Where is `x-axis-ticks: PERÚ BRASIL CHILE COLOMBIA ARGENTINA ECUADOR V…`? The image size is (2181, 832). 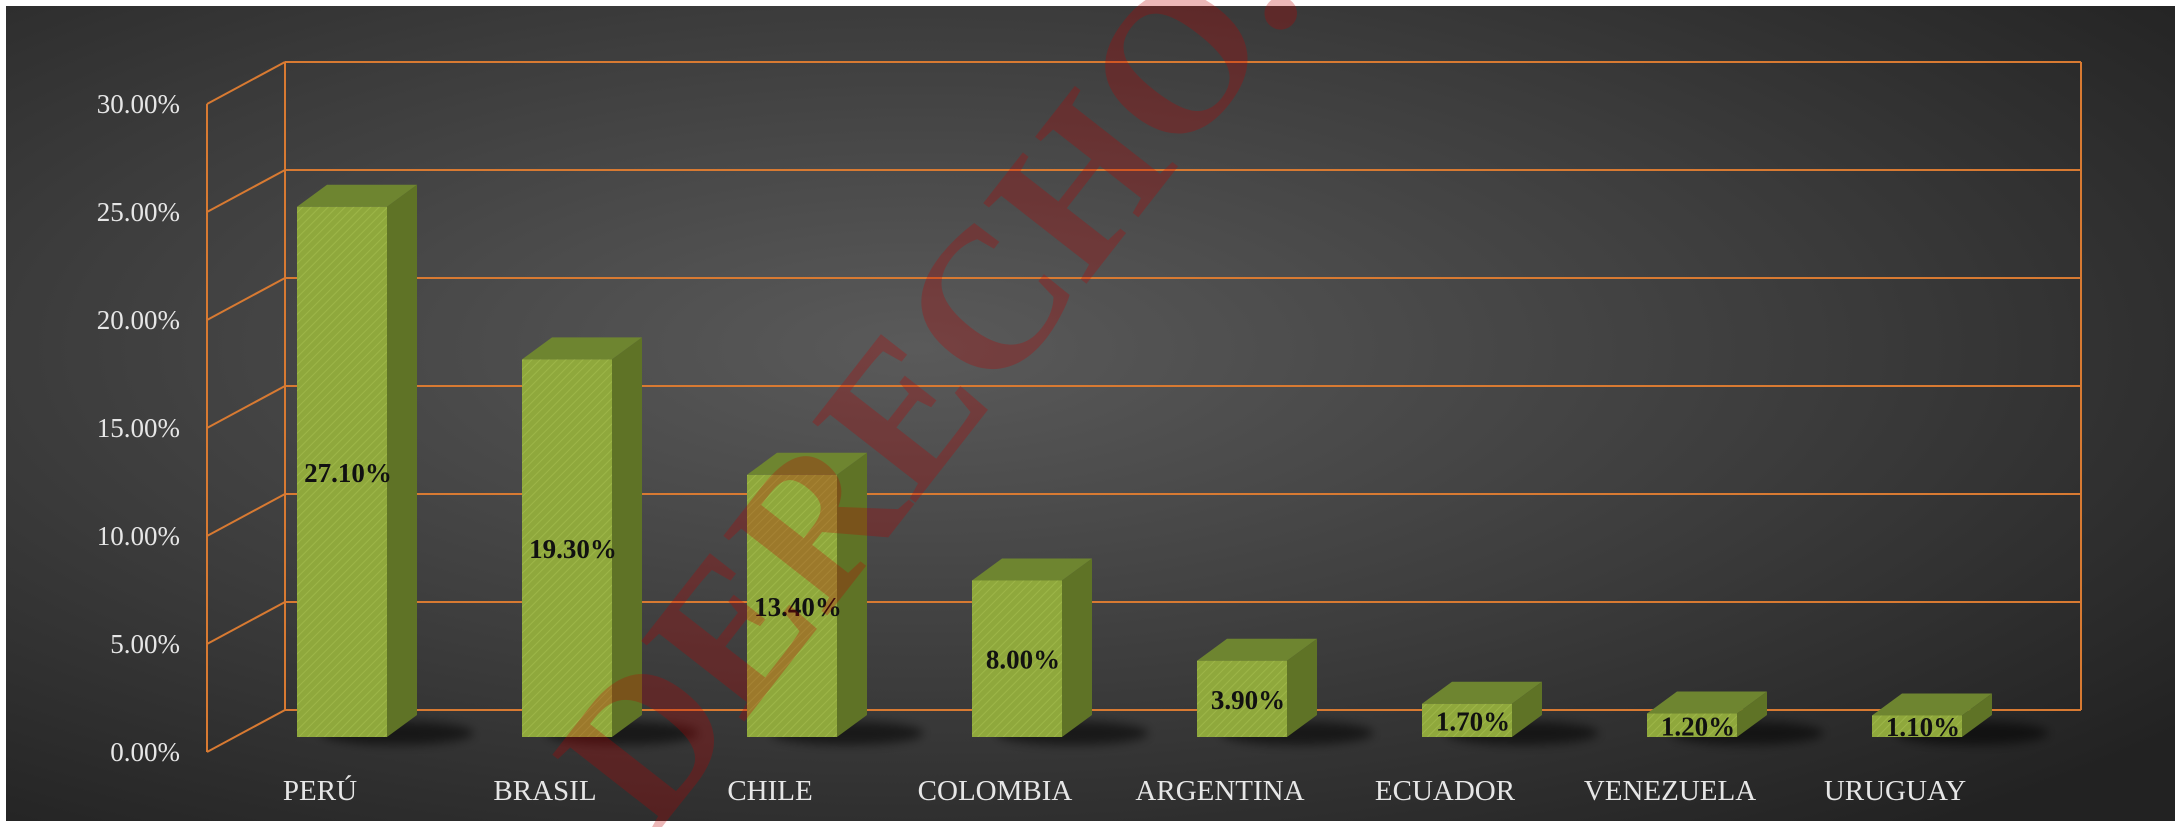 x-axis-ticks: PERÚ BRASIL CHILE COLOMBIA ARGENTINA ECUADOR V… is located at coordinates (1124, 790).